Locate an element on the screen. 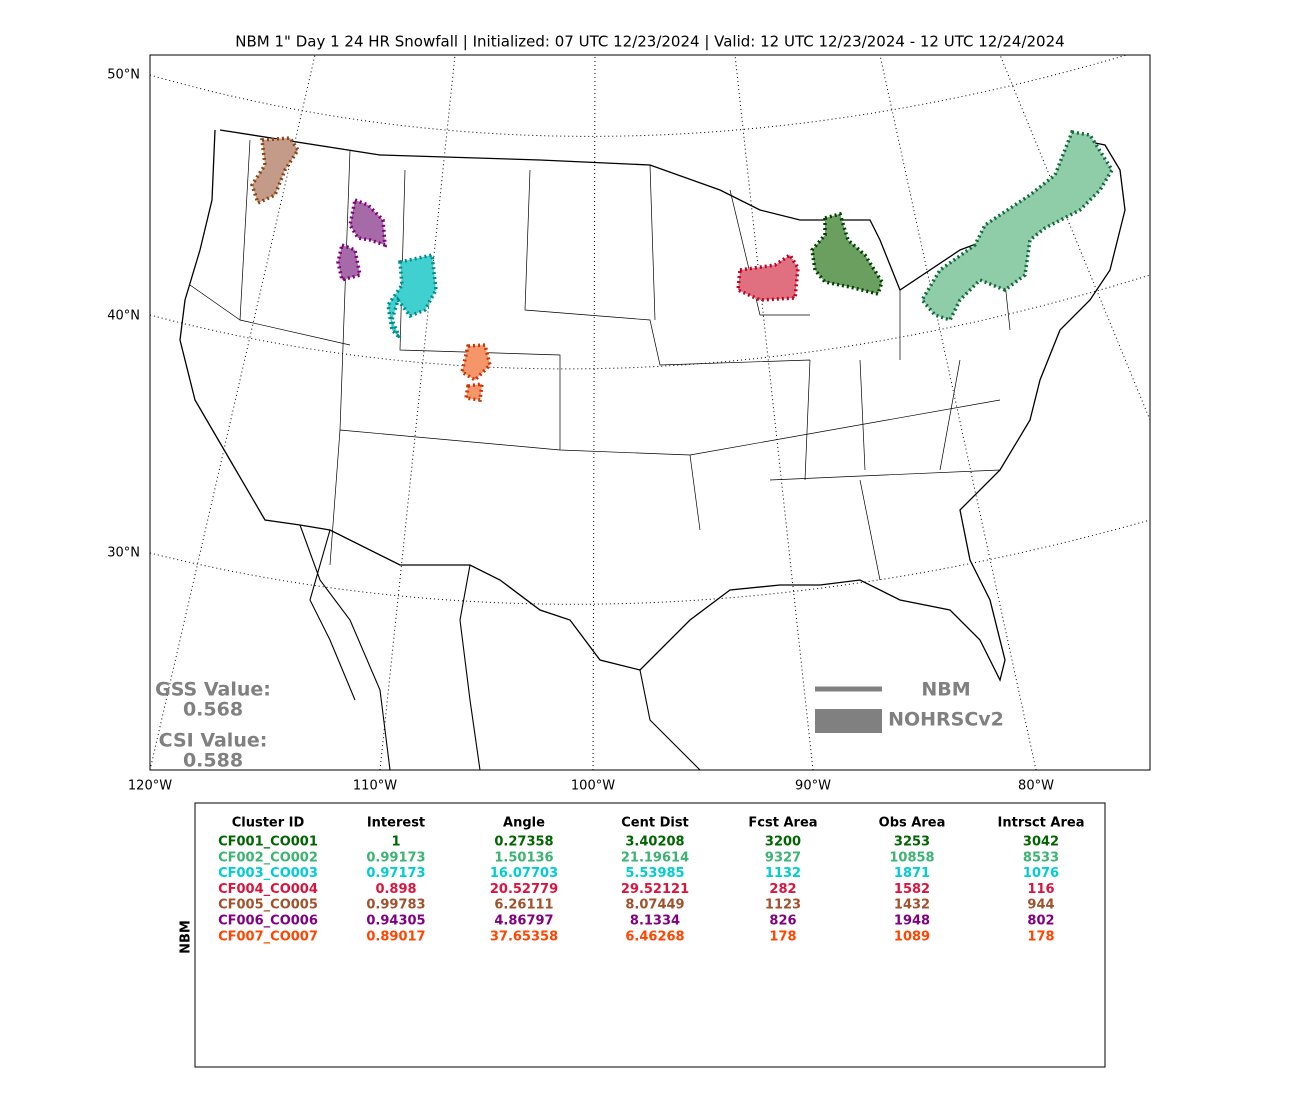 Image resolution: width=1300 pixels, height=1104 pixels. table-cell: 37.65358 is located at coordinates (524, 936).